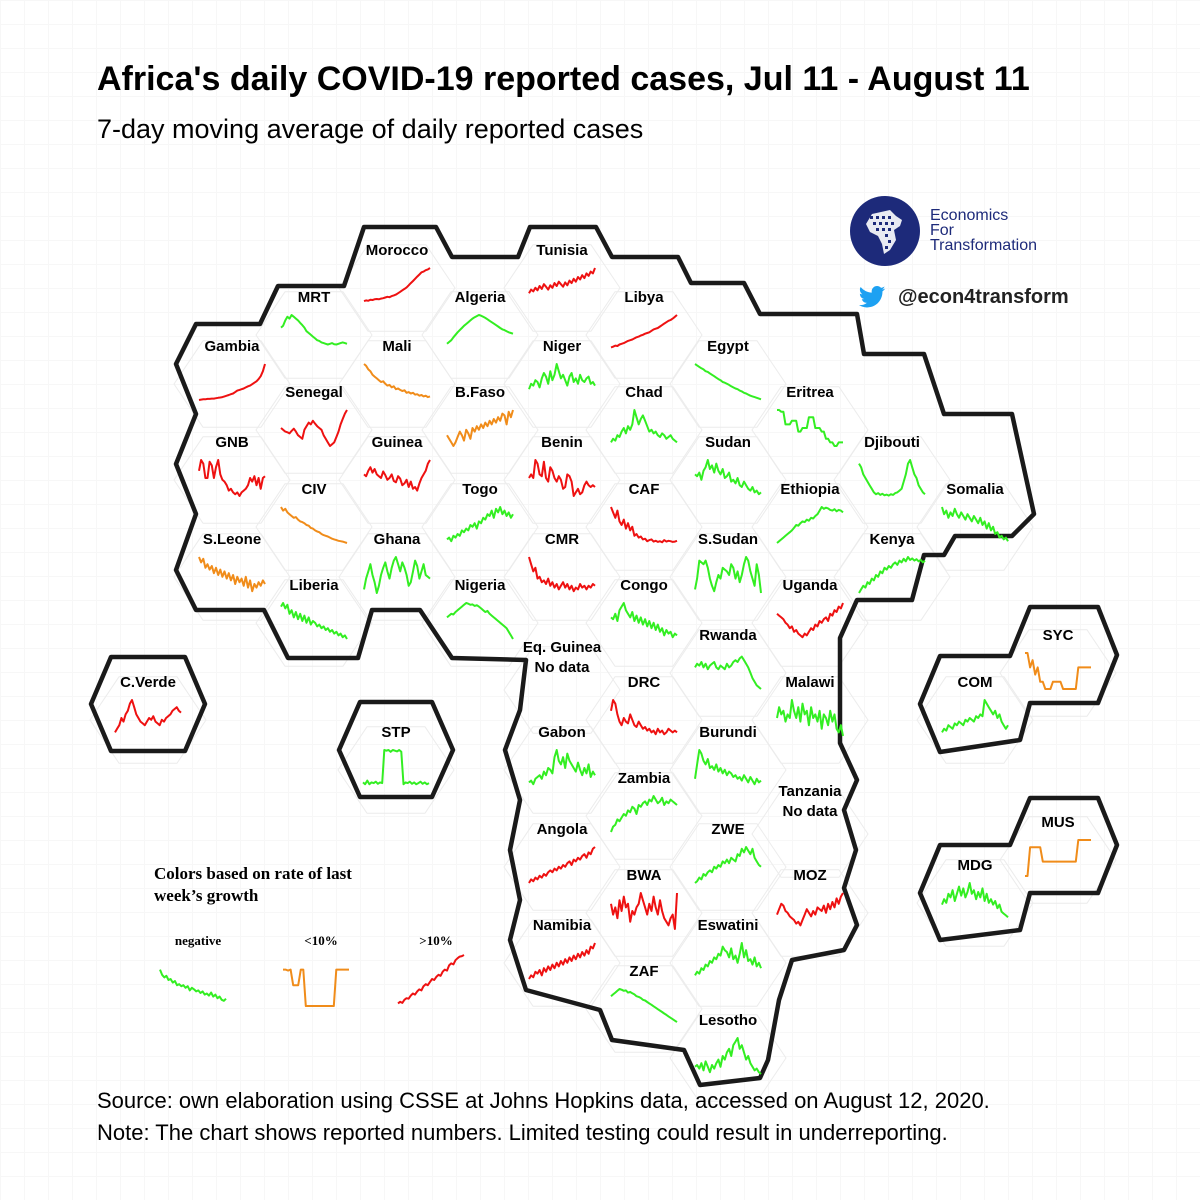 The image size is (1200, 1200). Describe the element at coordinates (316, 987) in the screenshot. I see `legend-sparkline-lt10` at that location.